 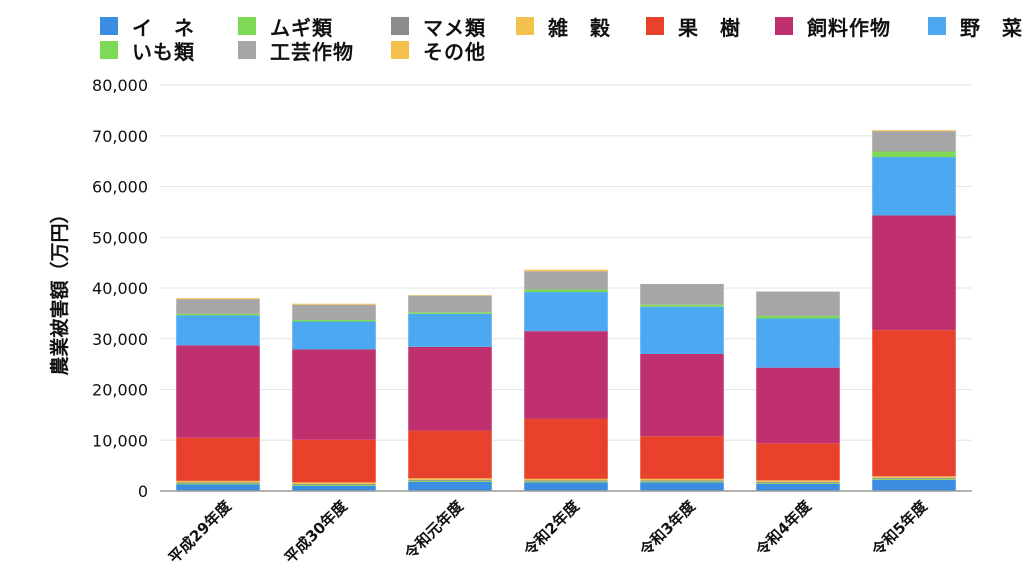 I want to click on legend-item-feed: 飼料作物, so click(x=833, y=27).